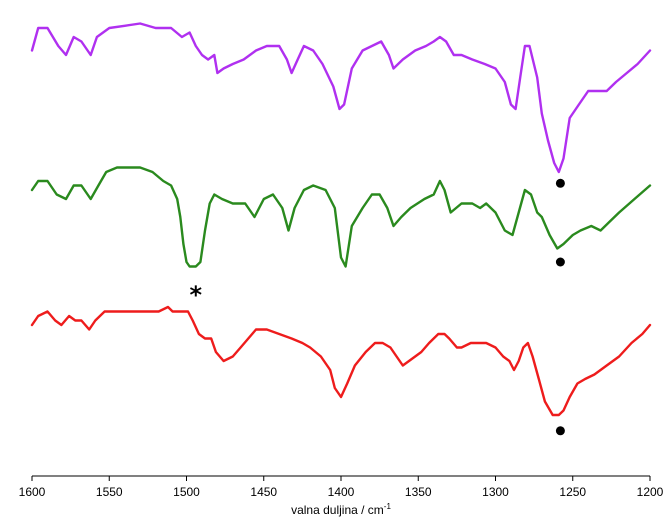 This screenshot has height=523, width=665. Describe the element at coordinates (650, 492) in the screenshot. I see `x-tick-label: 1200` at that location.